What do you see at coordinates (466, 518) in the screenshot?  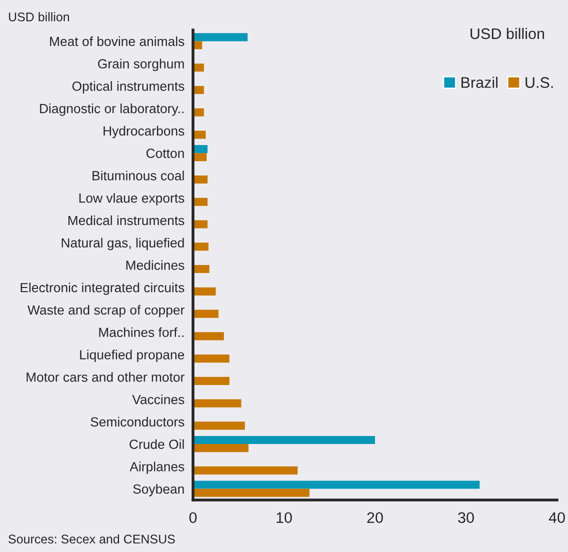 I see `x-tick-label: 30` at bounding box center [466, 518].